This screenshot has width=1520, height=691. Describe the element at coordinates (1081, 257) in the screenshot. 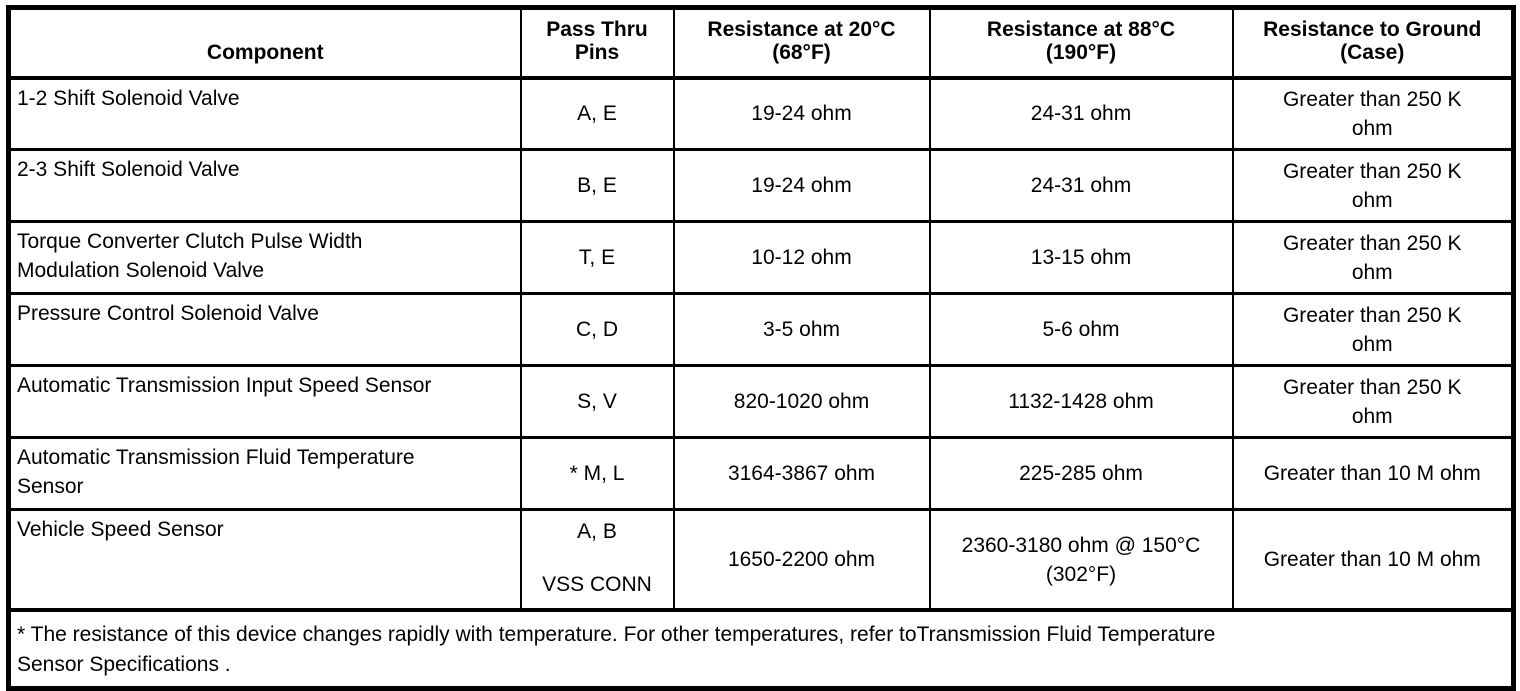

I see `cell-resistance-88c: 13-15 ohm` at that location.